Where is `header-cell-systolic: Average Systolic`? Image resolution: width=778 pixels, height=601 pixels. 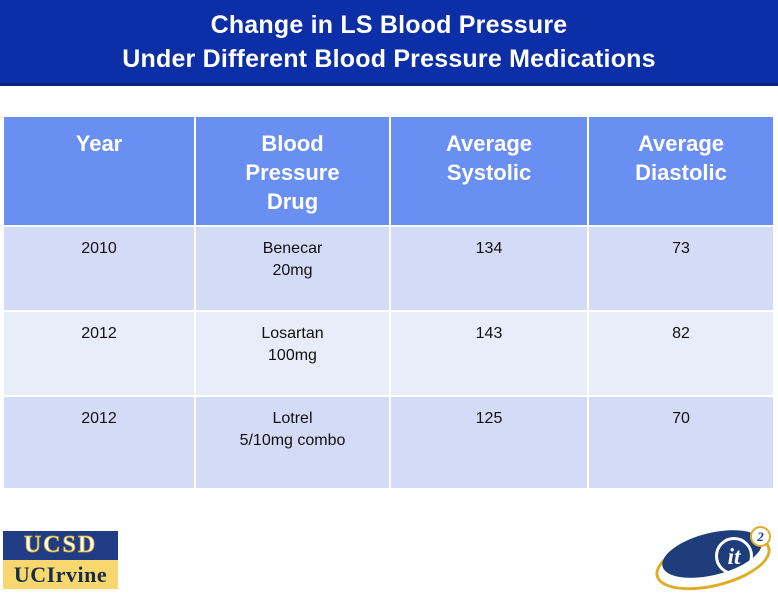 header-cell-systolic: Average Systolic is located at coordinates (489, 171).